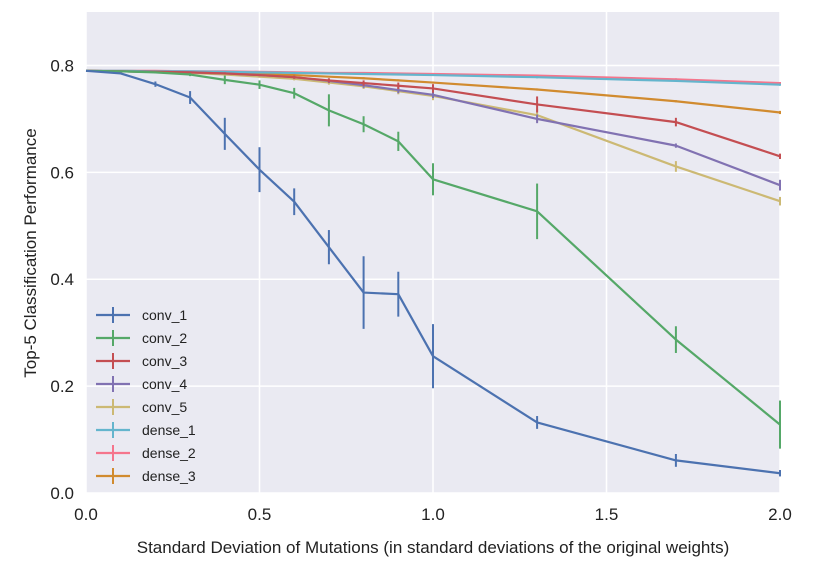  Describe the element at coordinates (164, 407) in the screenshot. I see `legend-label: conv_5` at that location.